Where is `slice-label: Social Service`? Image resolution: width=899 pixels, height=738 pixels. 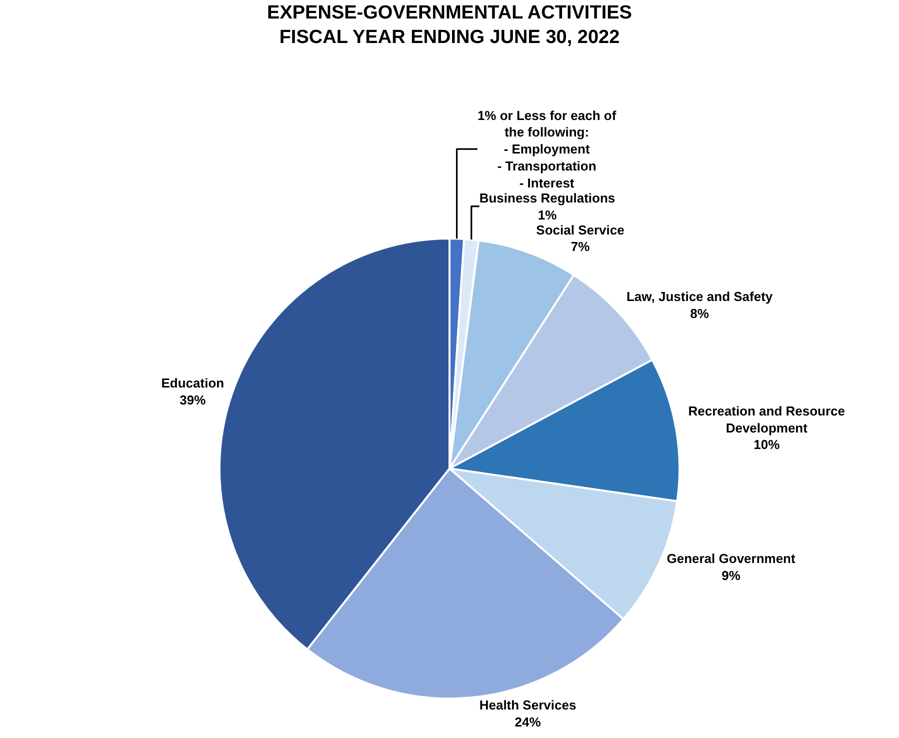
slice-label: Social Service is located at coordinates (580, 230).